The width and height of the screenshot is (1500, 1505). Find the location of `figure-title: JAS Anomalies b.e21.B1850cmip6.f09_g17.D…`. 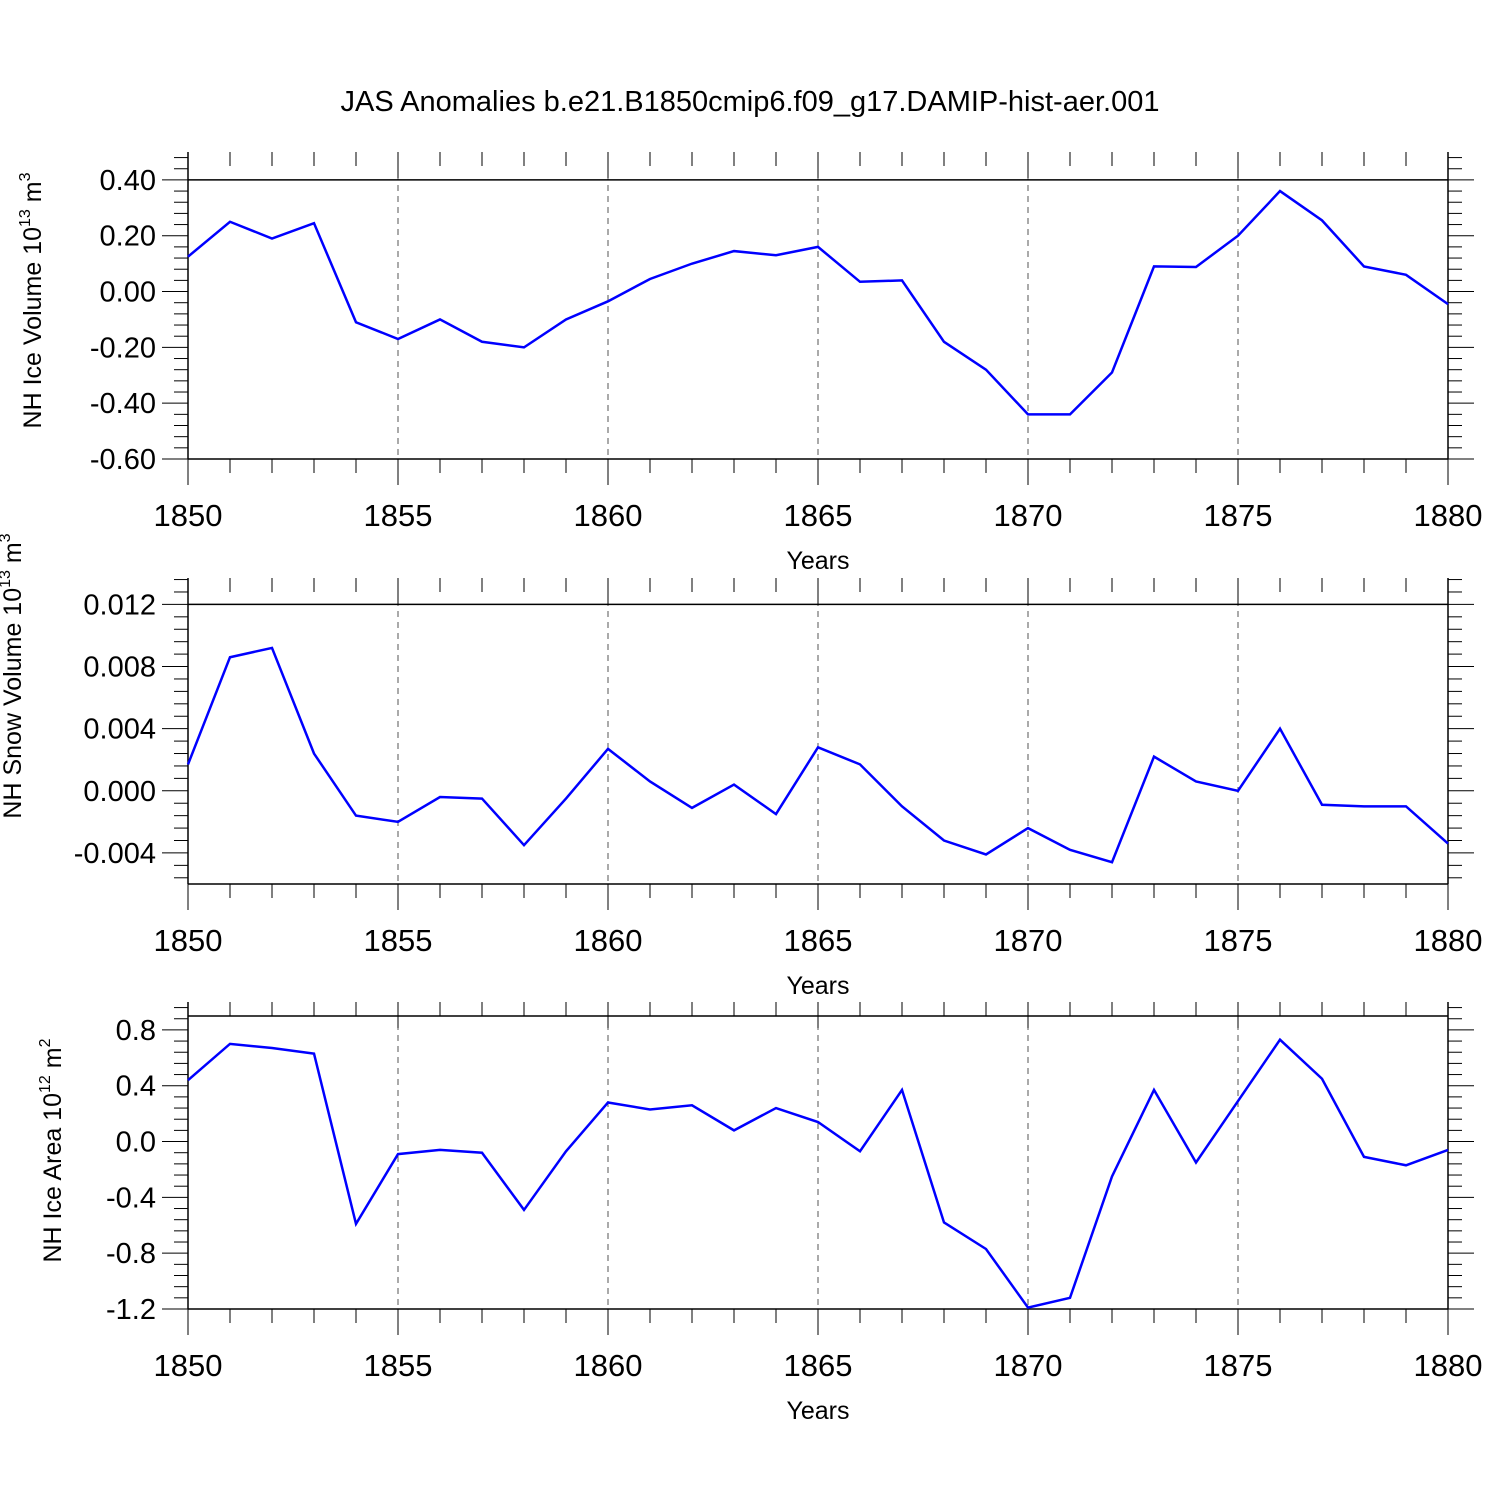

figure-title: JAS Anomalies b.e21.B1850cmip6.f09_g17.D… is located at coordinates (750, 102).